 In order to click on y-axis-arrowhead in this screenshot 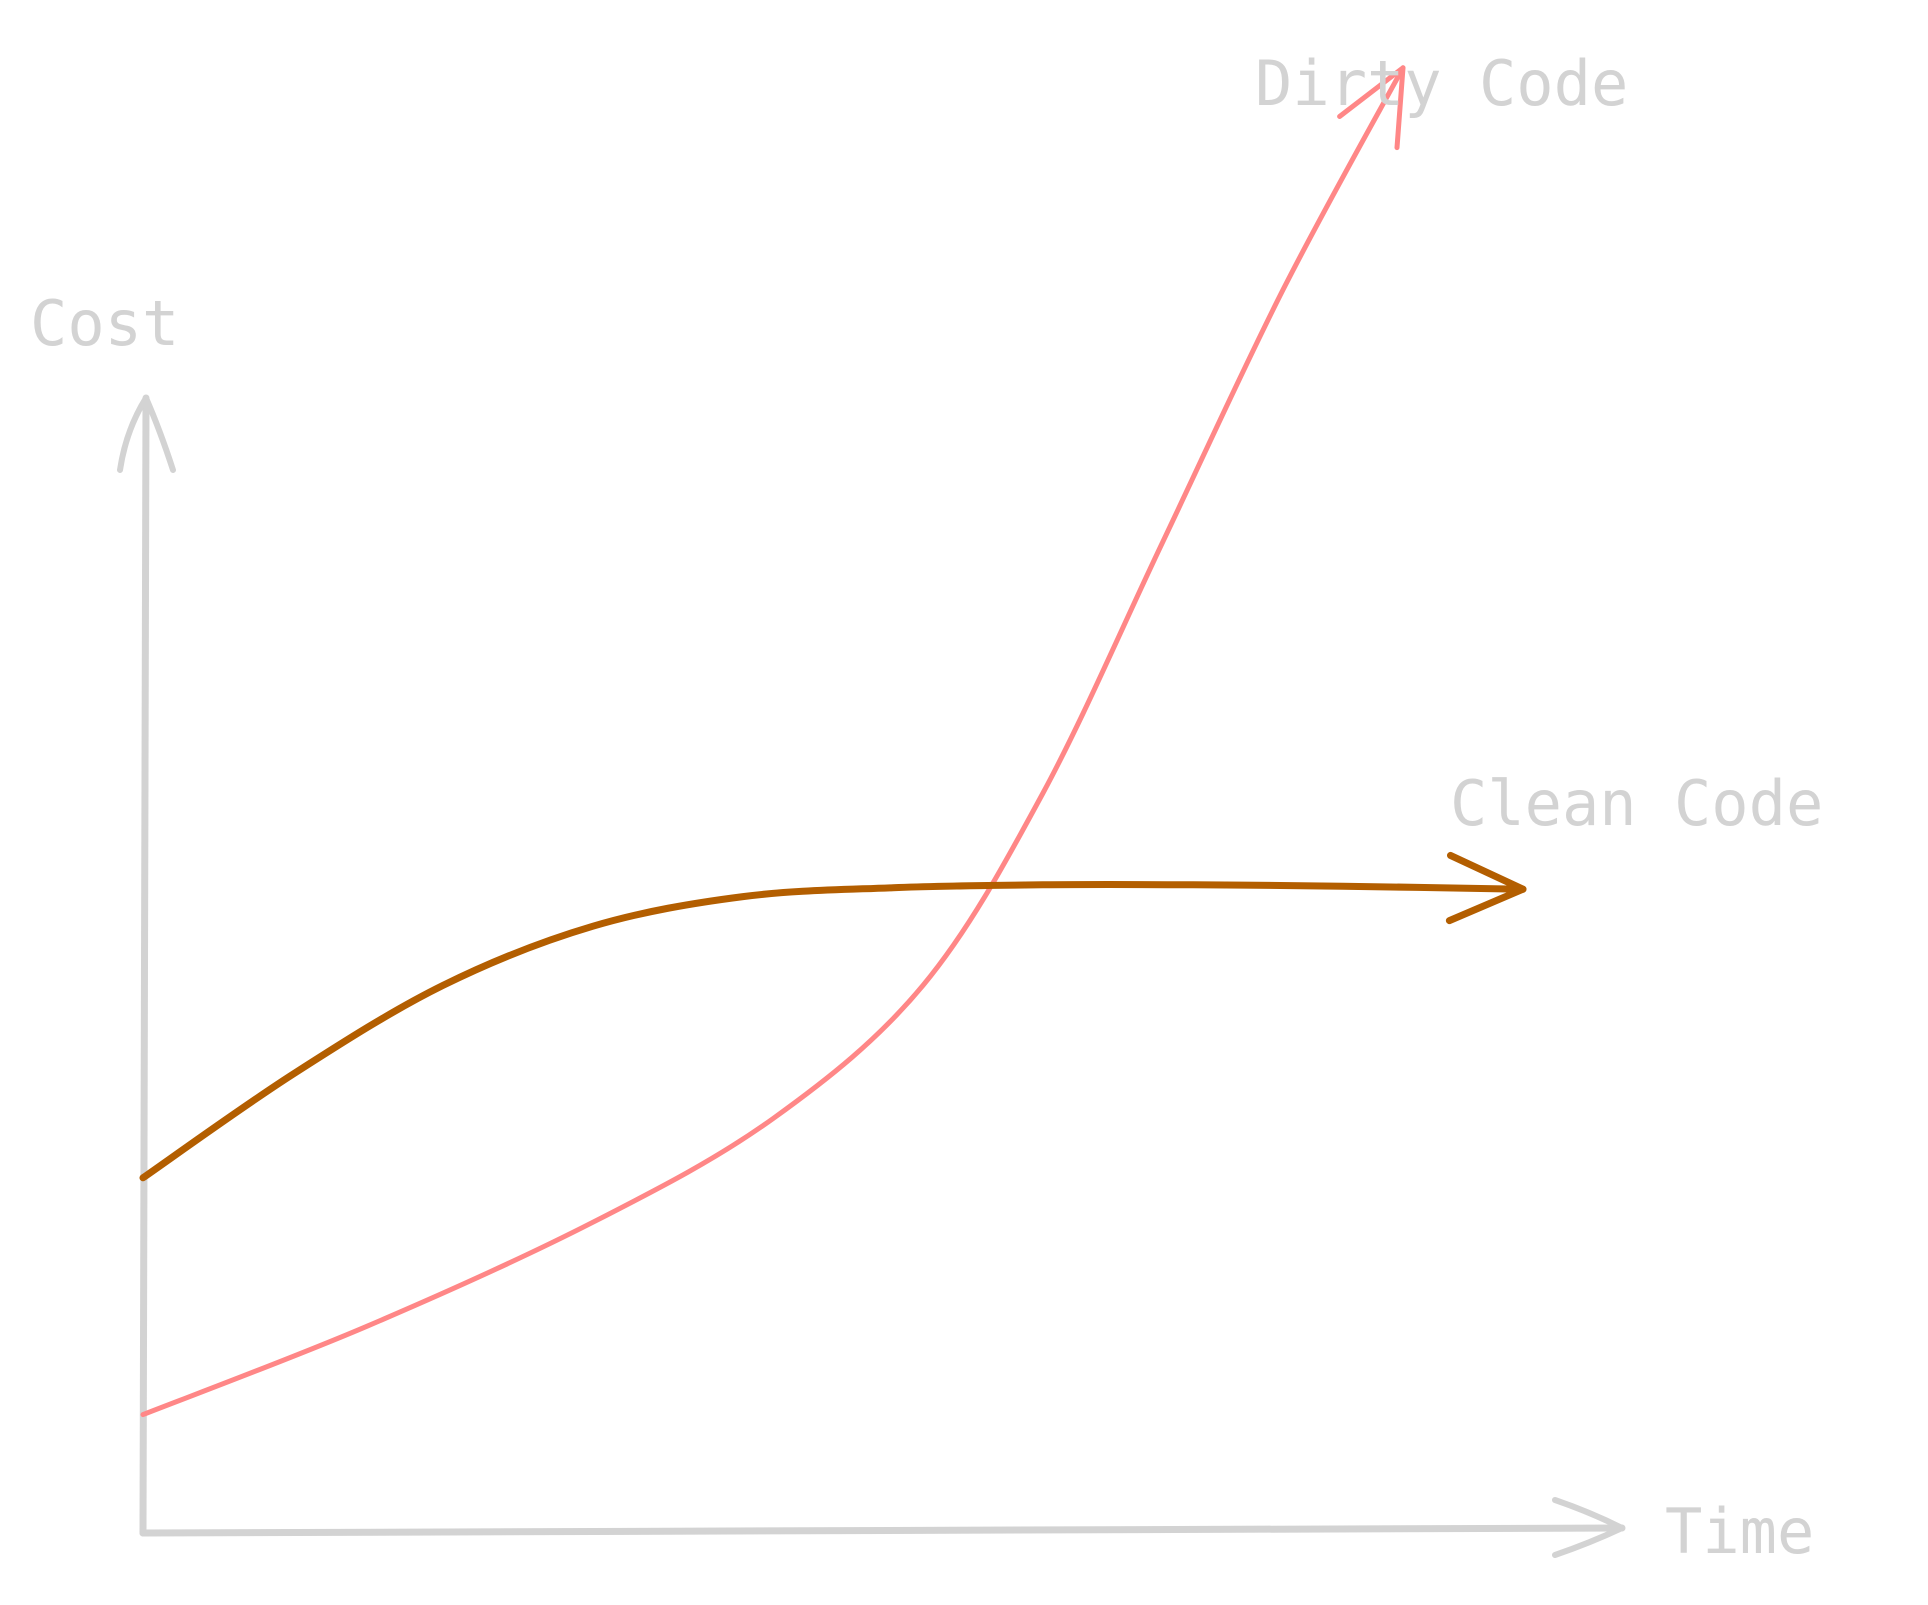, I will do `click(146, 434)`.